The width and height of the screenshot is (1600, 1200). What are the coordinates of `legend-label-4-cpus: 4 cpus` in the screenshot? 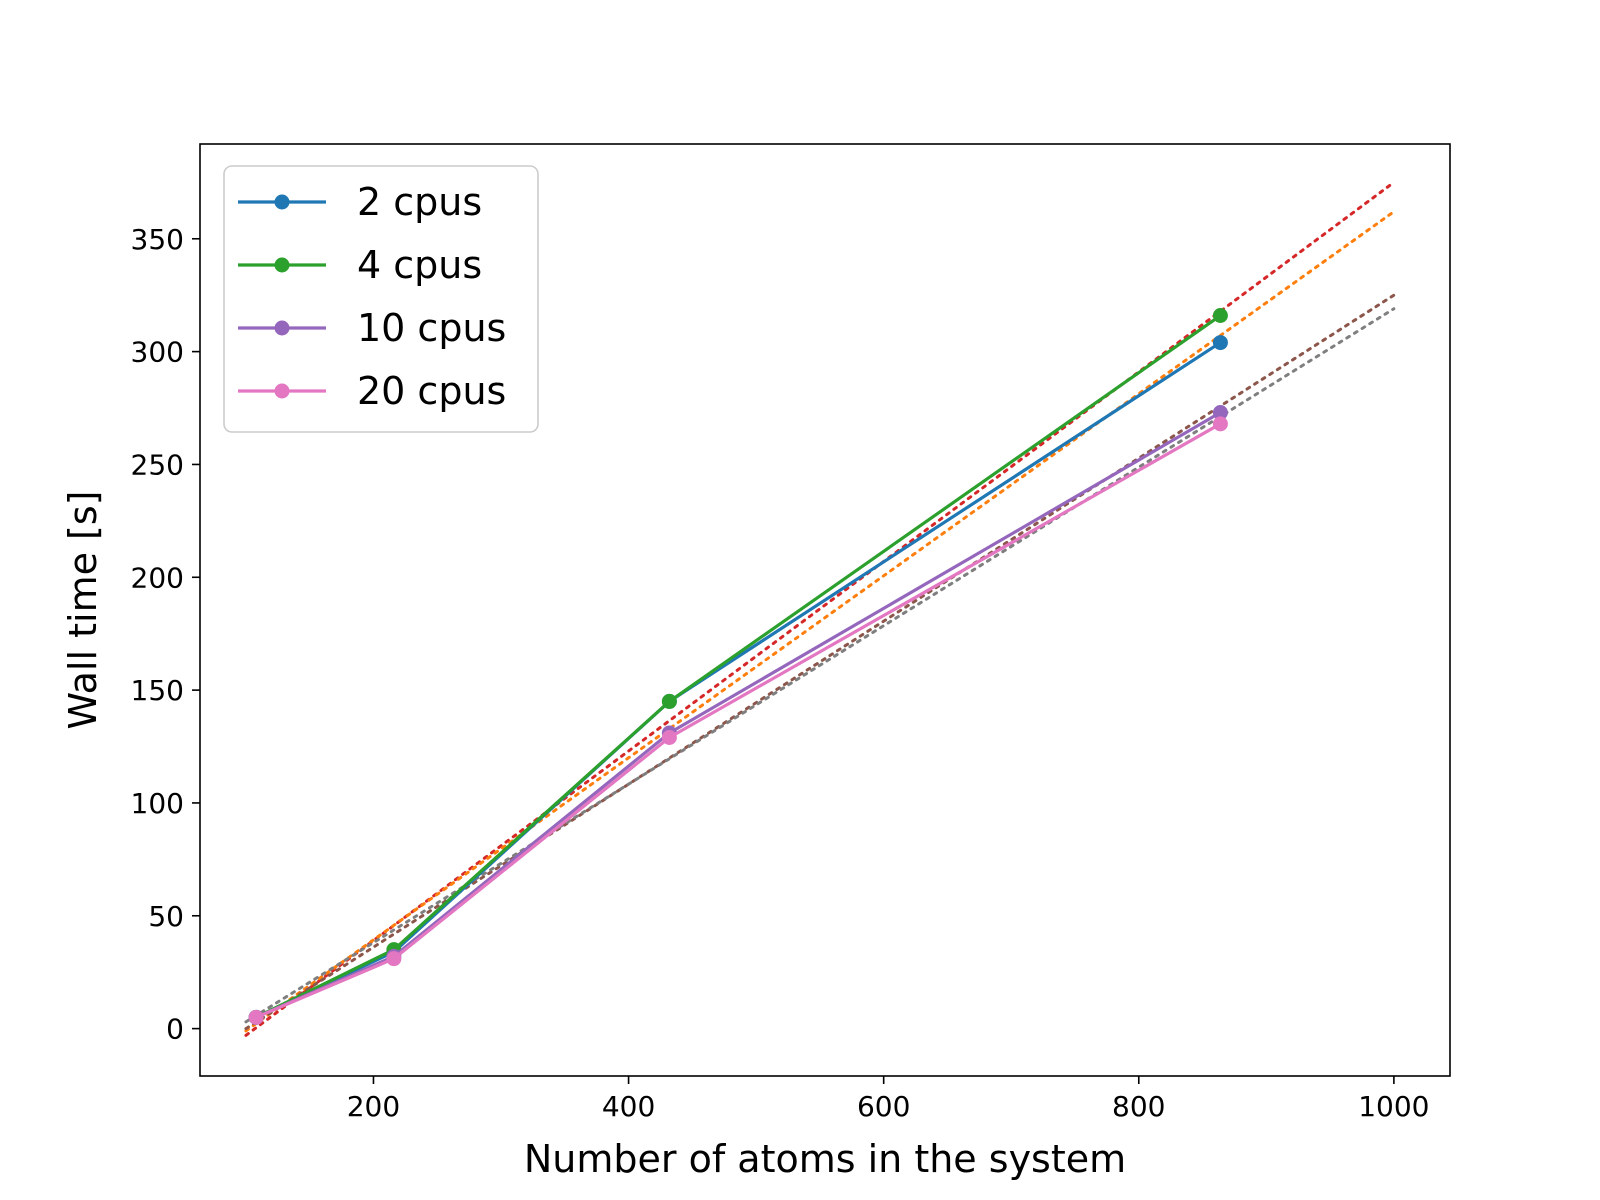 It's located at (419, 265).